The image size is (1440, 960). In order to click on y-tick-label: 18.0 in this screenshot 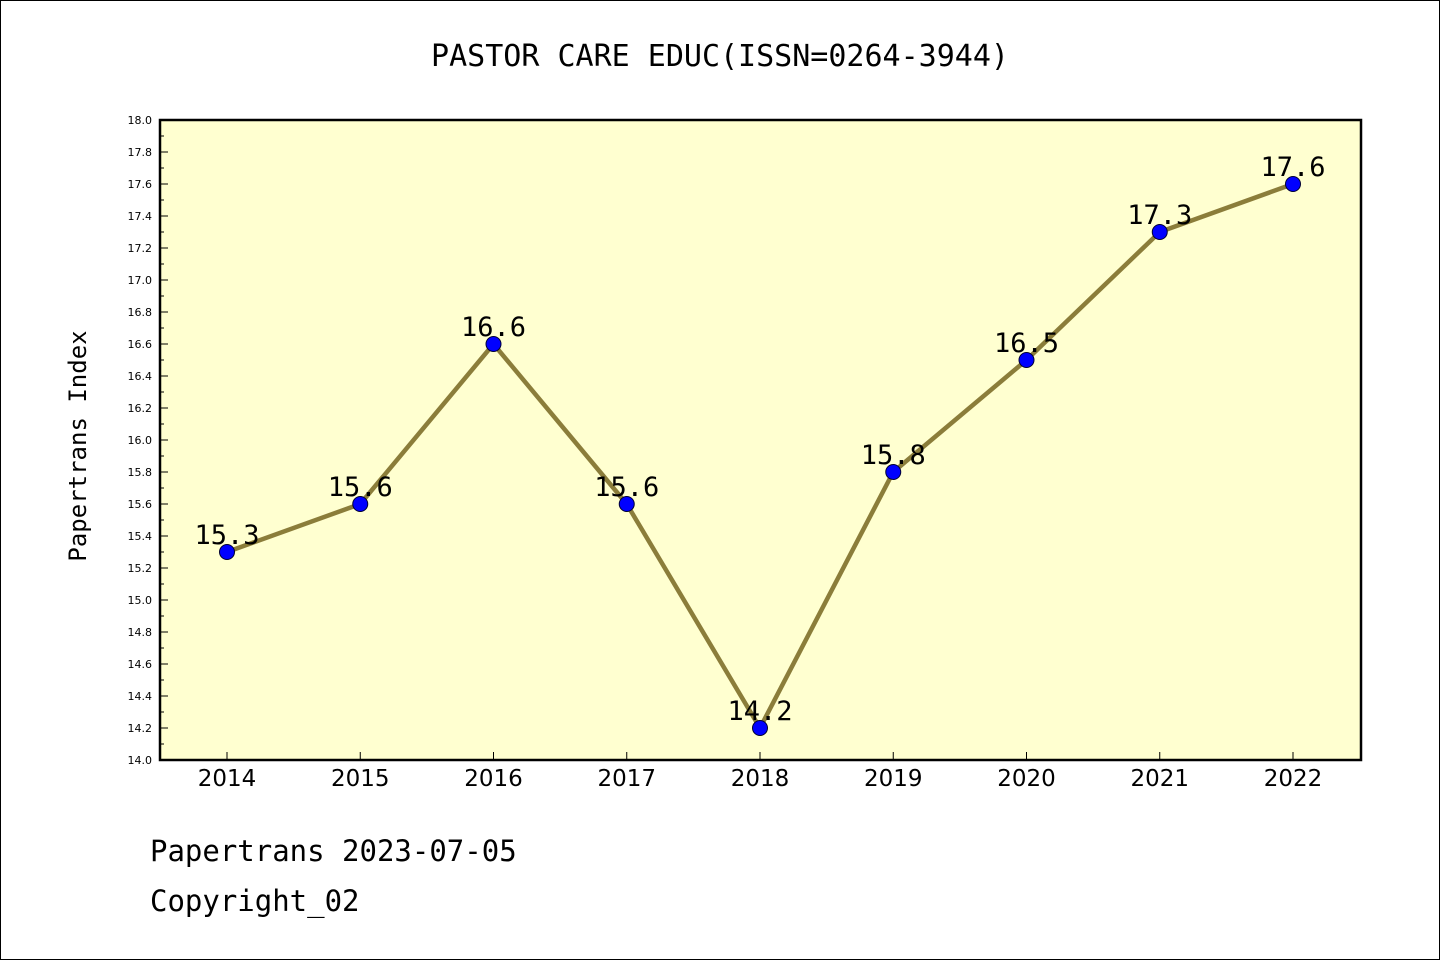, I will do `click(140, 120)`.